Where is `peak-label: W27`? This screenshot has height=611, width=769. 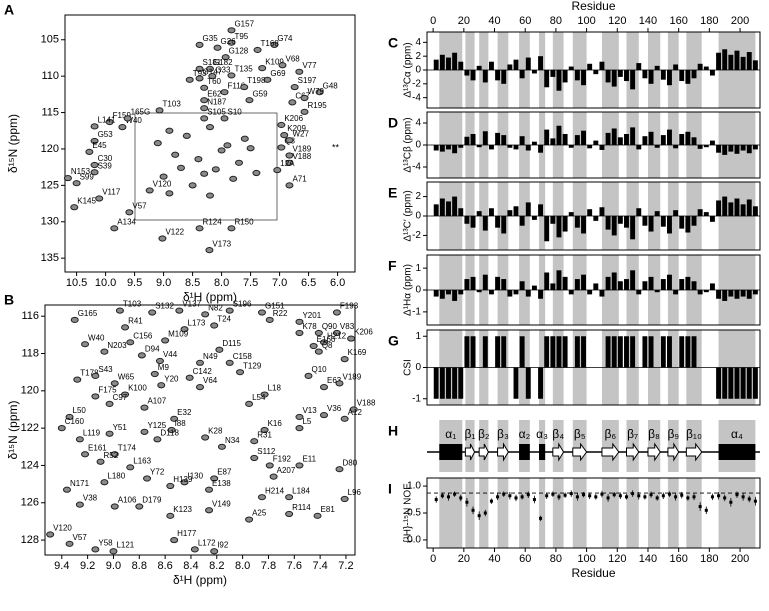 peak-label: W27 is located at coordinates (300, 133).